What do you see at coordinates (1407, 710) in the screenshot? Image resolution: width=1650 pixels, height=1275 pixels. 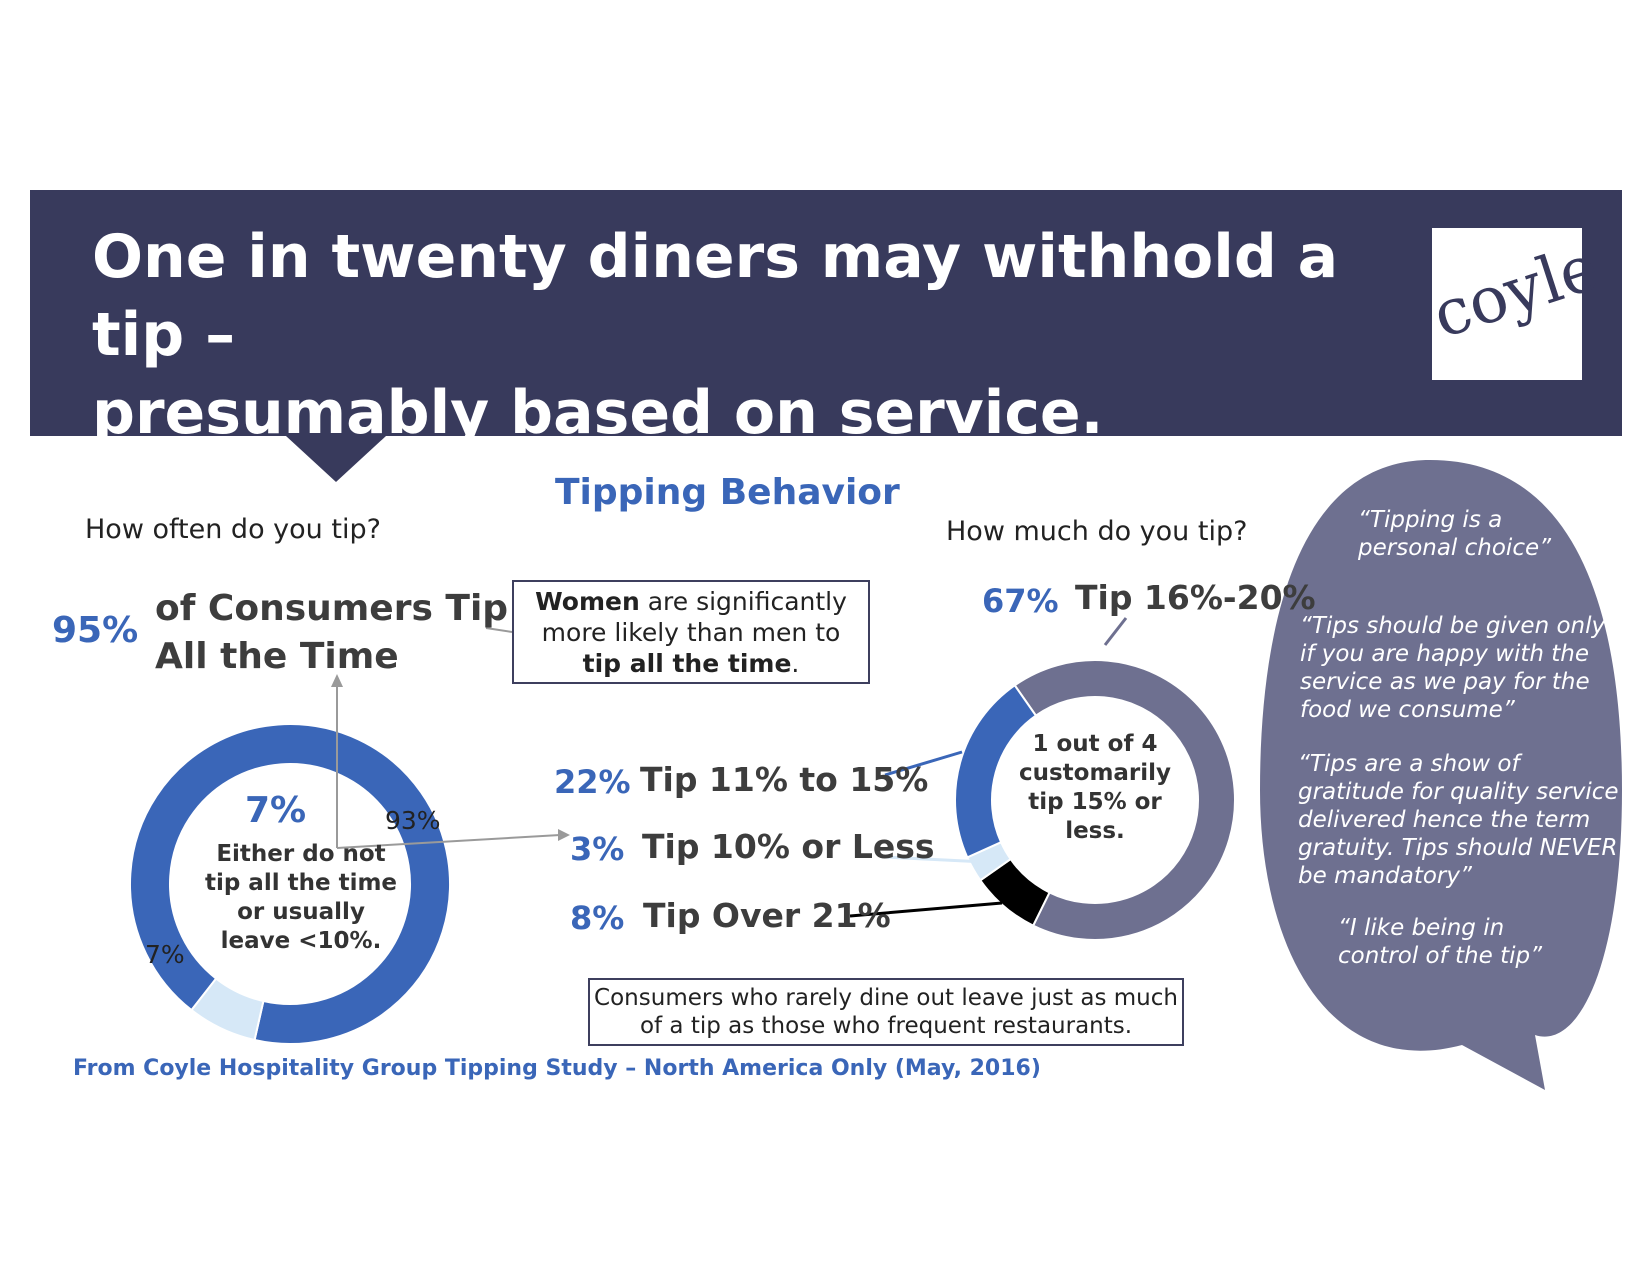 I see `quote-2-line-4: food we consume”` at bounding box center [1407, 710].